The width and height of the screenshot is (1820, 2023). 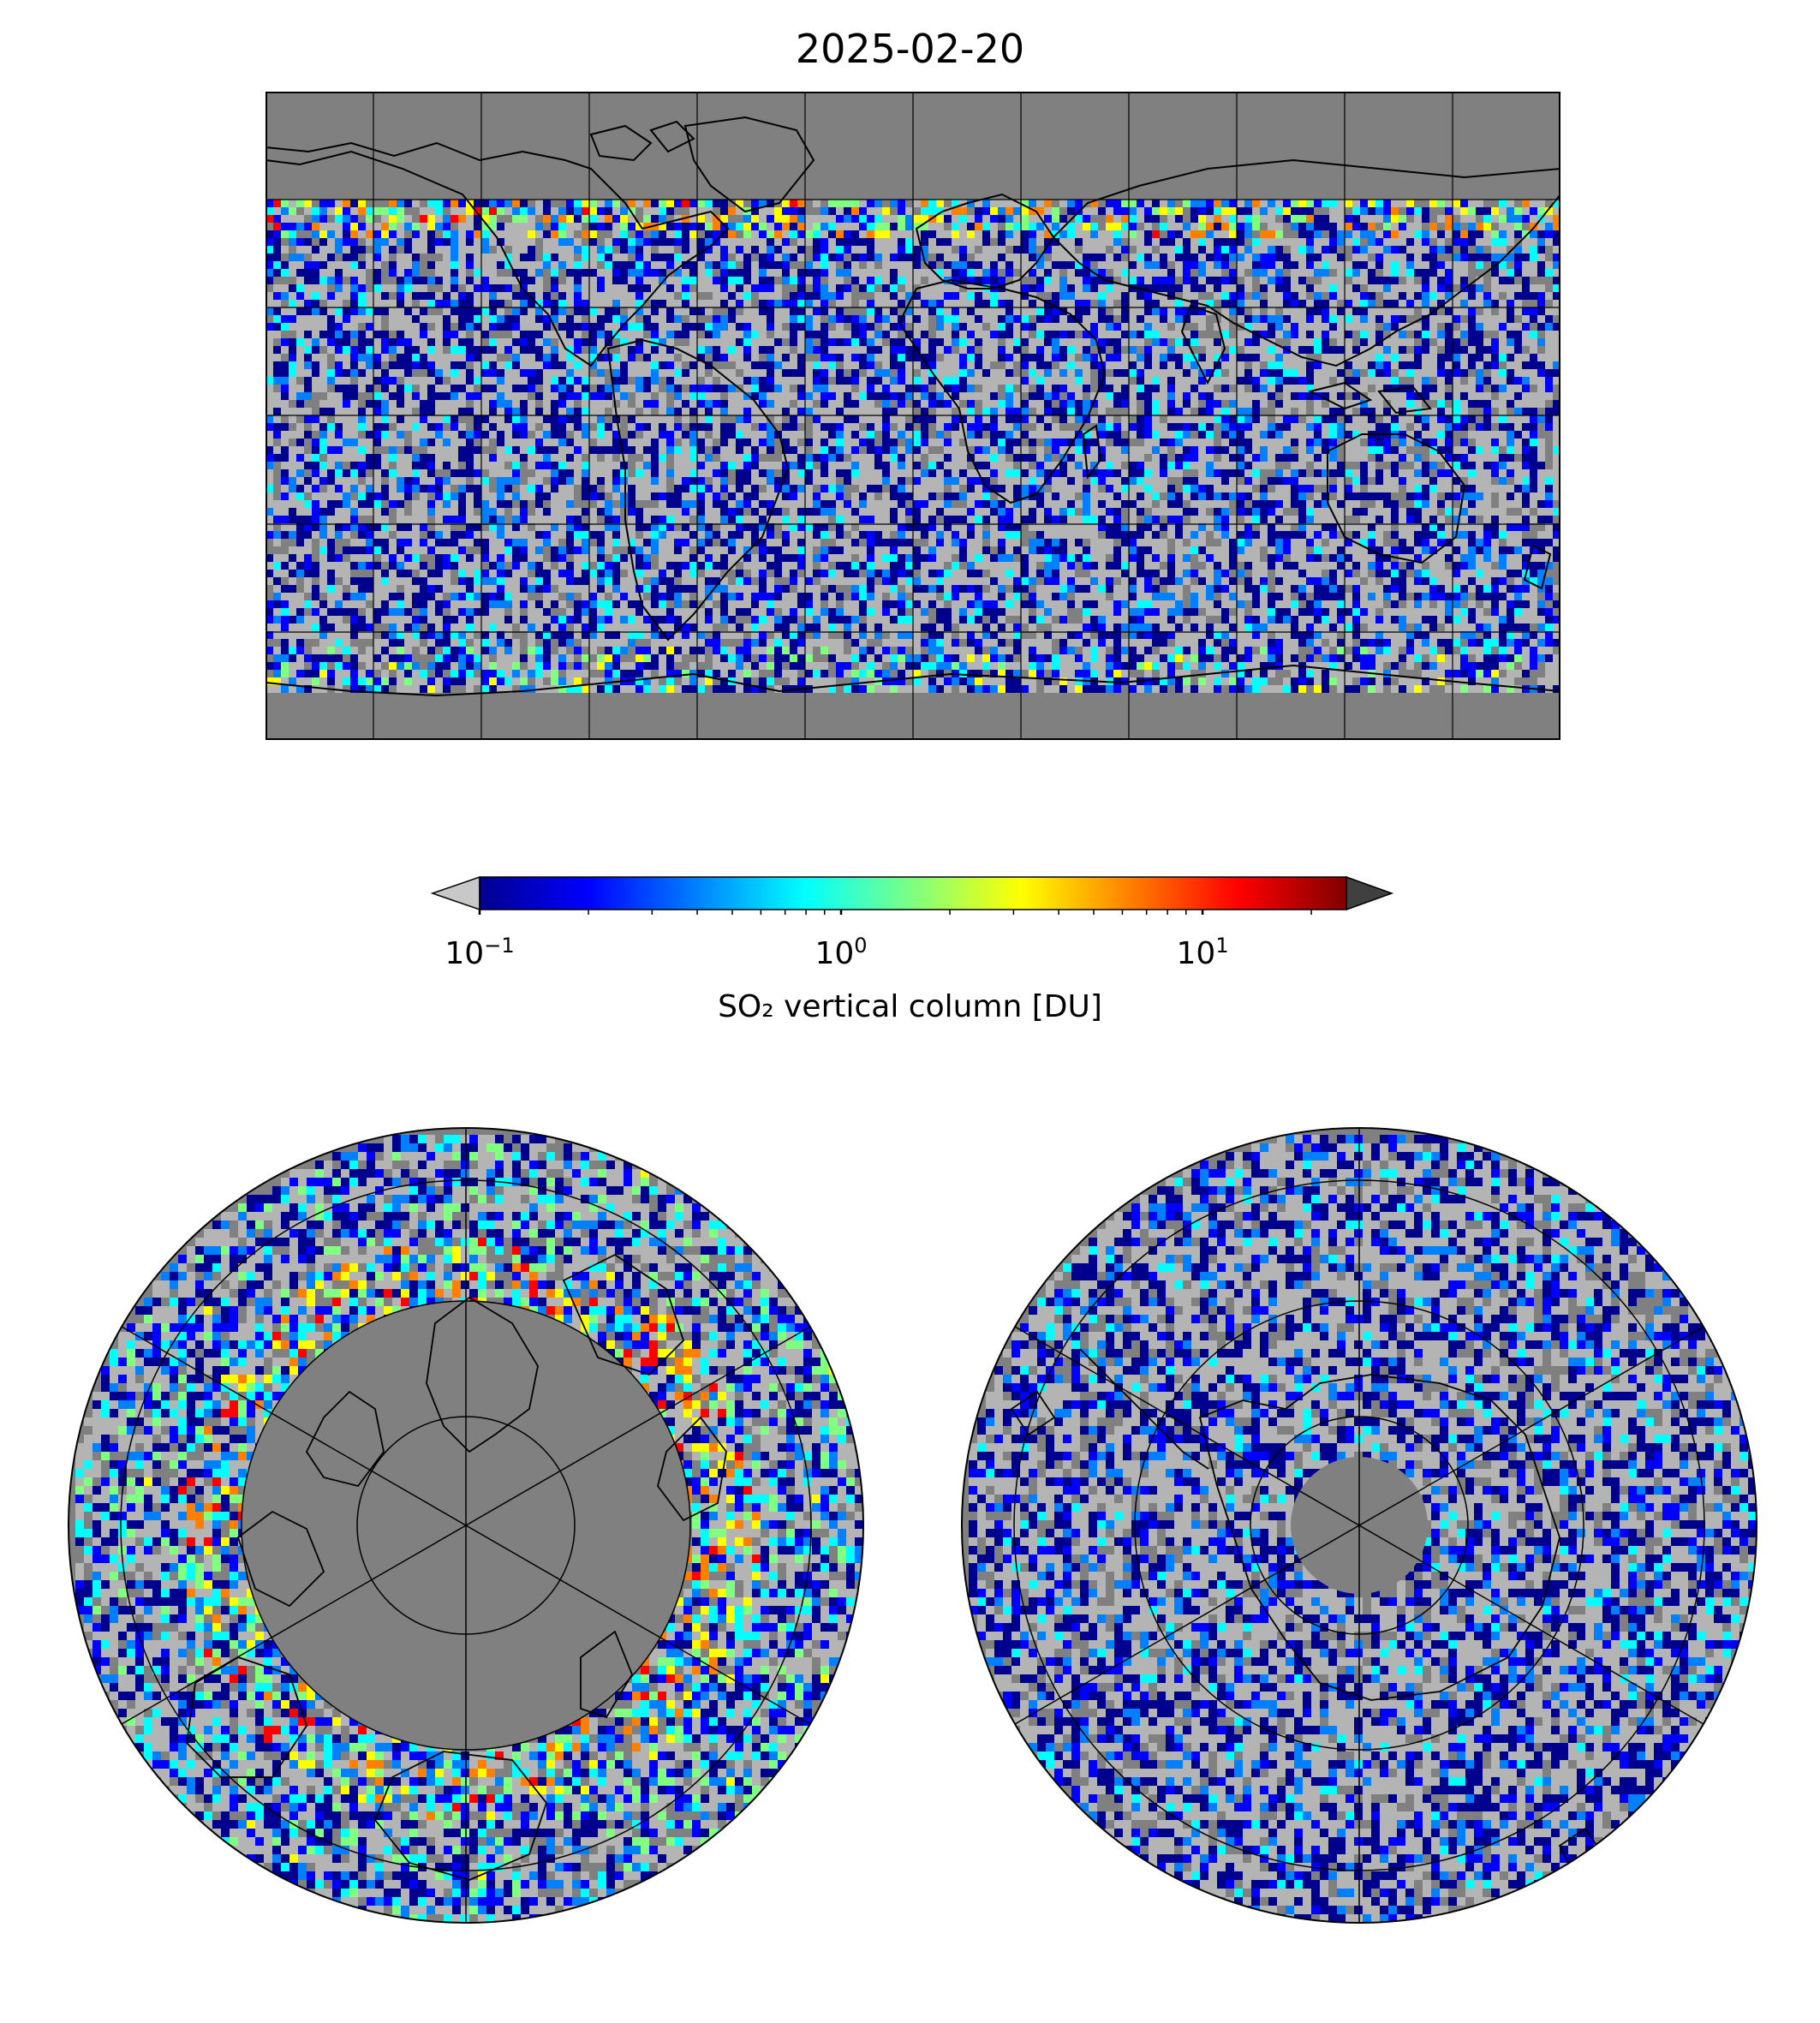 I want to click on south-gridlines, so click(x=1359, y=1525).